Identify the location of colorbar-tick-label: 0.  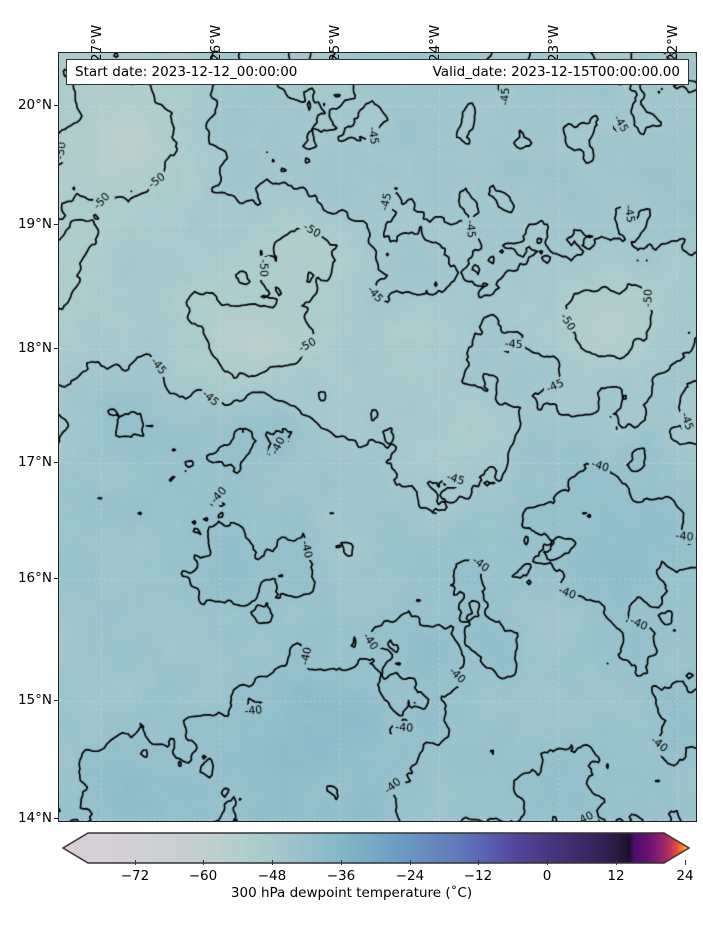
(547, 876).